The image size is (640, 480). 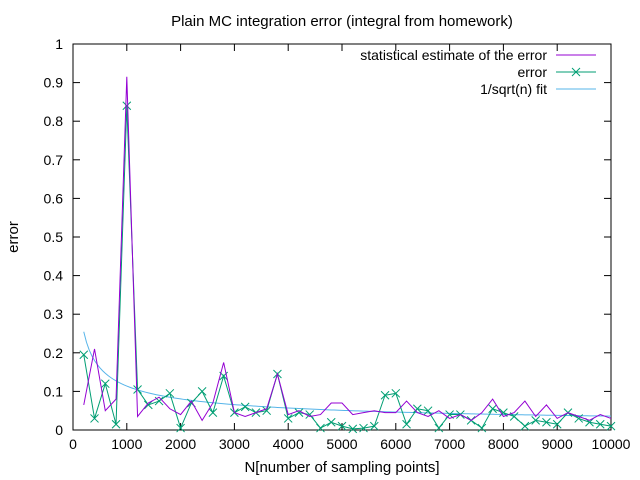 I want to click on legend-entry-fit: 1/sqrt(n) fit, so click(x=538, y=89).